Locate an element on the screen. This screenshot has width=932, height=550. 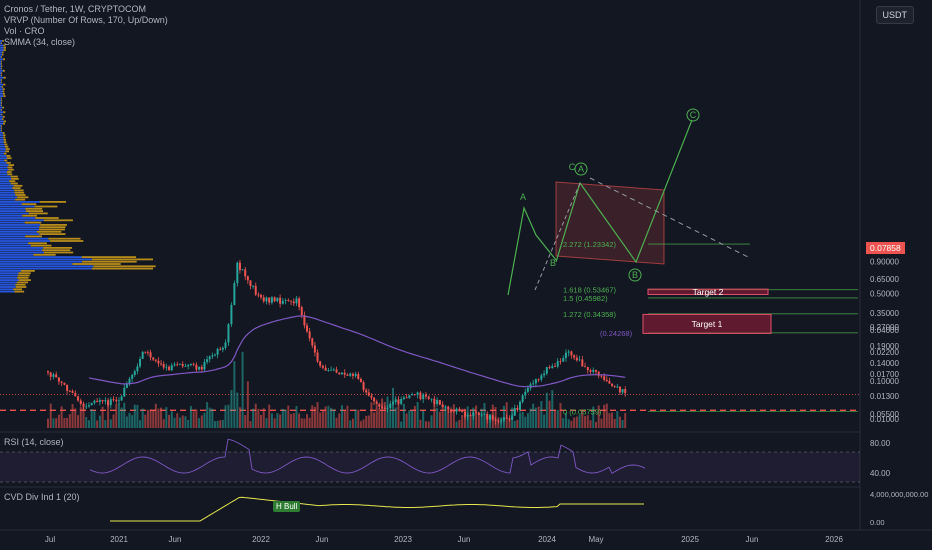
x-tick-label: 2024 is located at coordinates (547, 539).